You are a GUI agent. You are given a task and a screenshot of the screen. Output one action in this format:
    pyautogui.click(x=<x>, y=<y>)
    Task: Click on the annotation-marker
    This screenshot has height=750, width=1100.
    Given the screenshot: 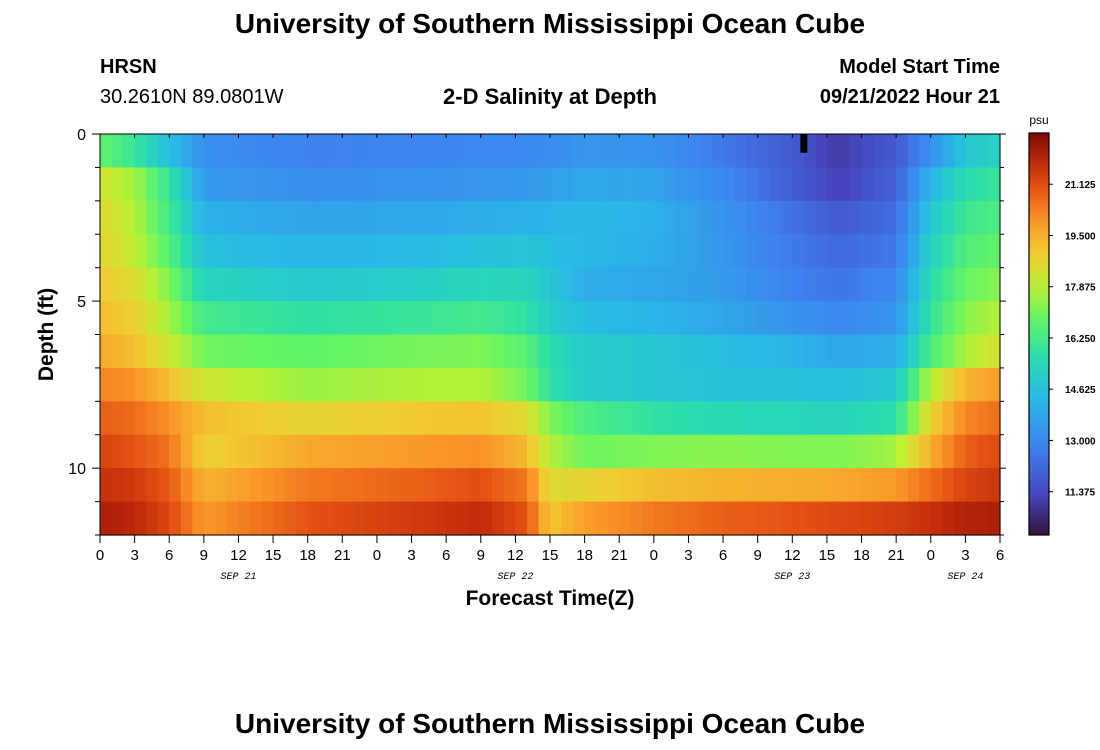 What is the action you would take?
    pyautogui.click(x=804, y=143)
    